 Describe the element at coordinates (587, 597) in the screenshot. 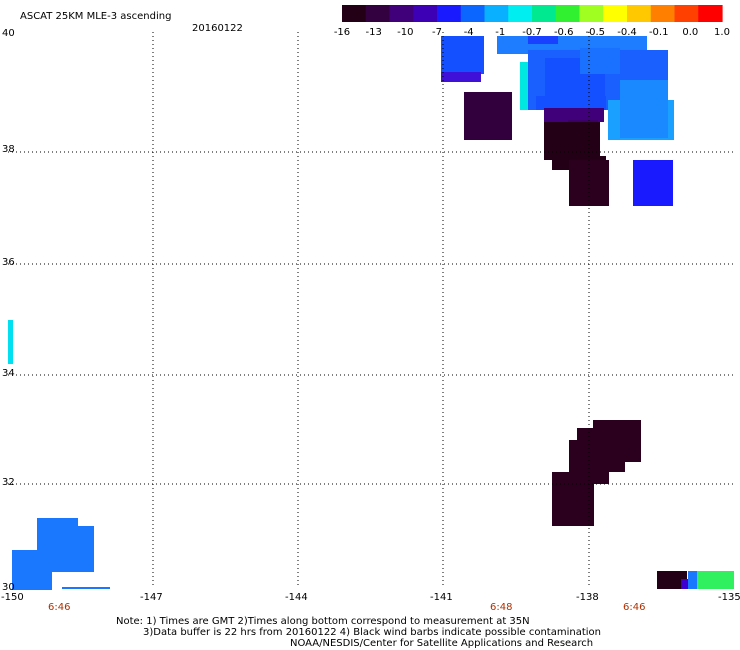

I see `lon-label-138: -138` at that location.